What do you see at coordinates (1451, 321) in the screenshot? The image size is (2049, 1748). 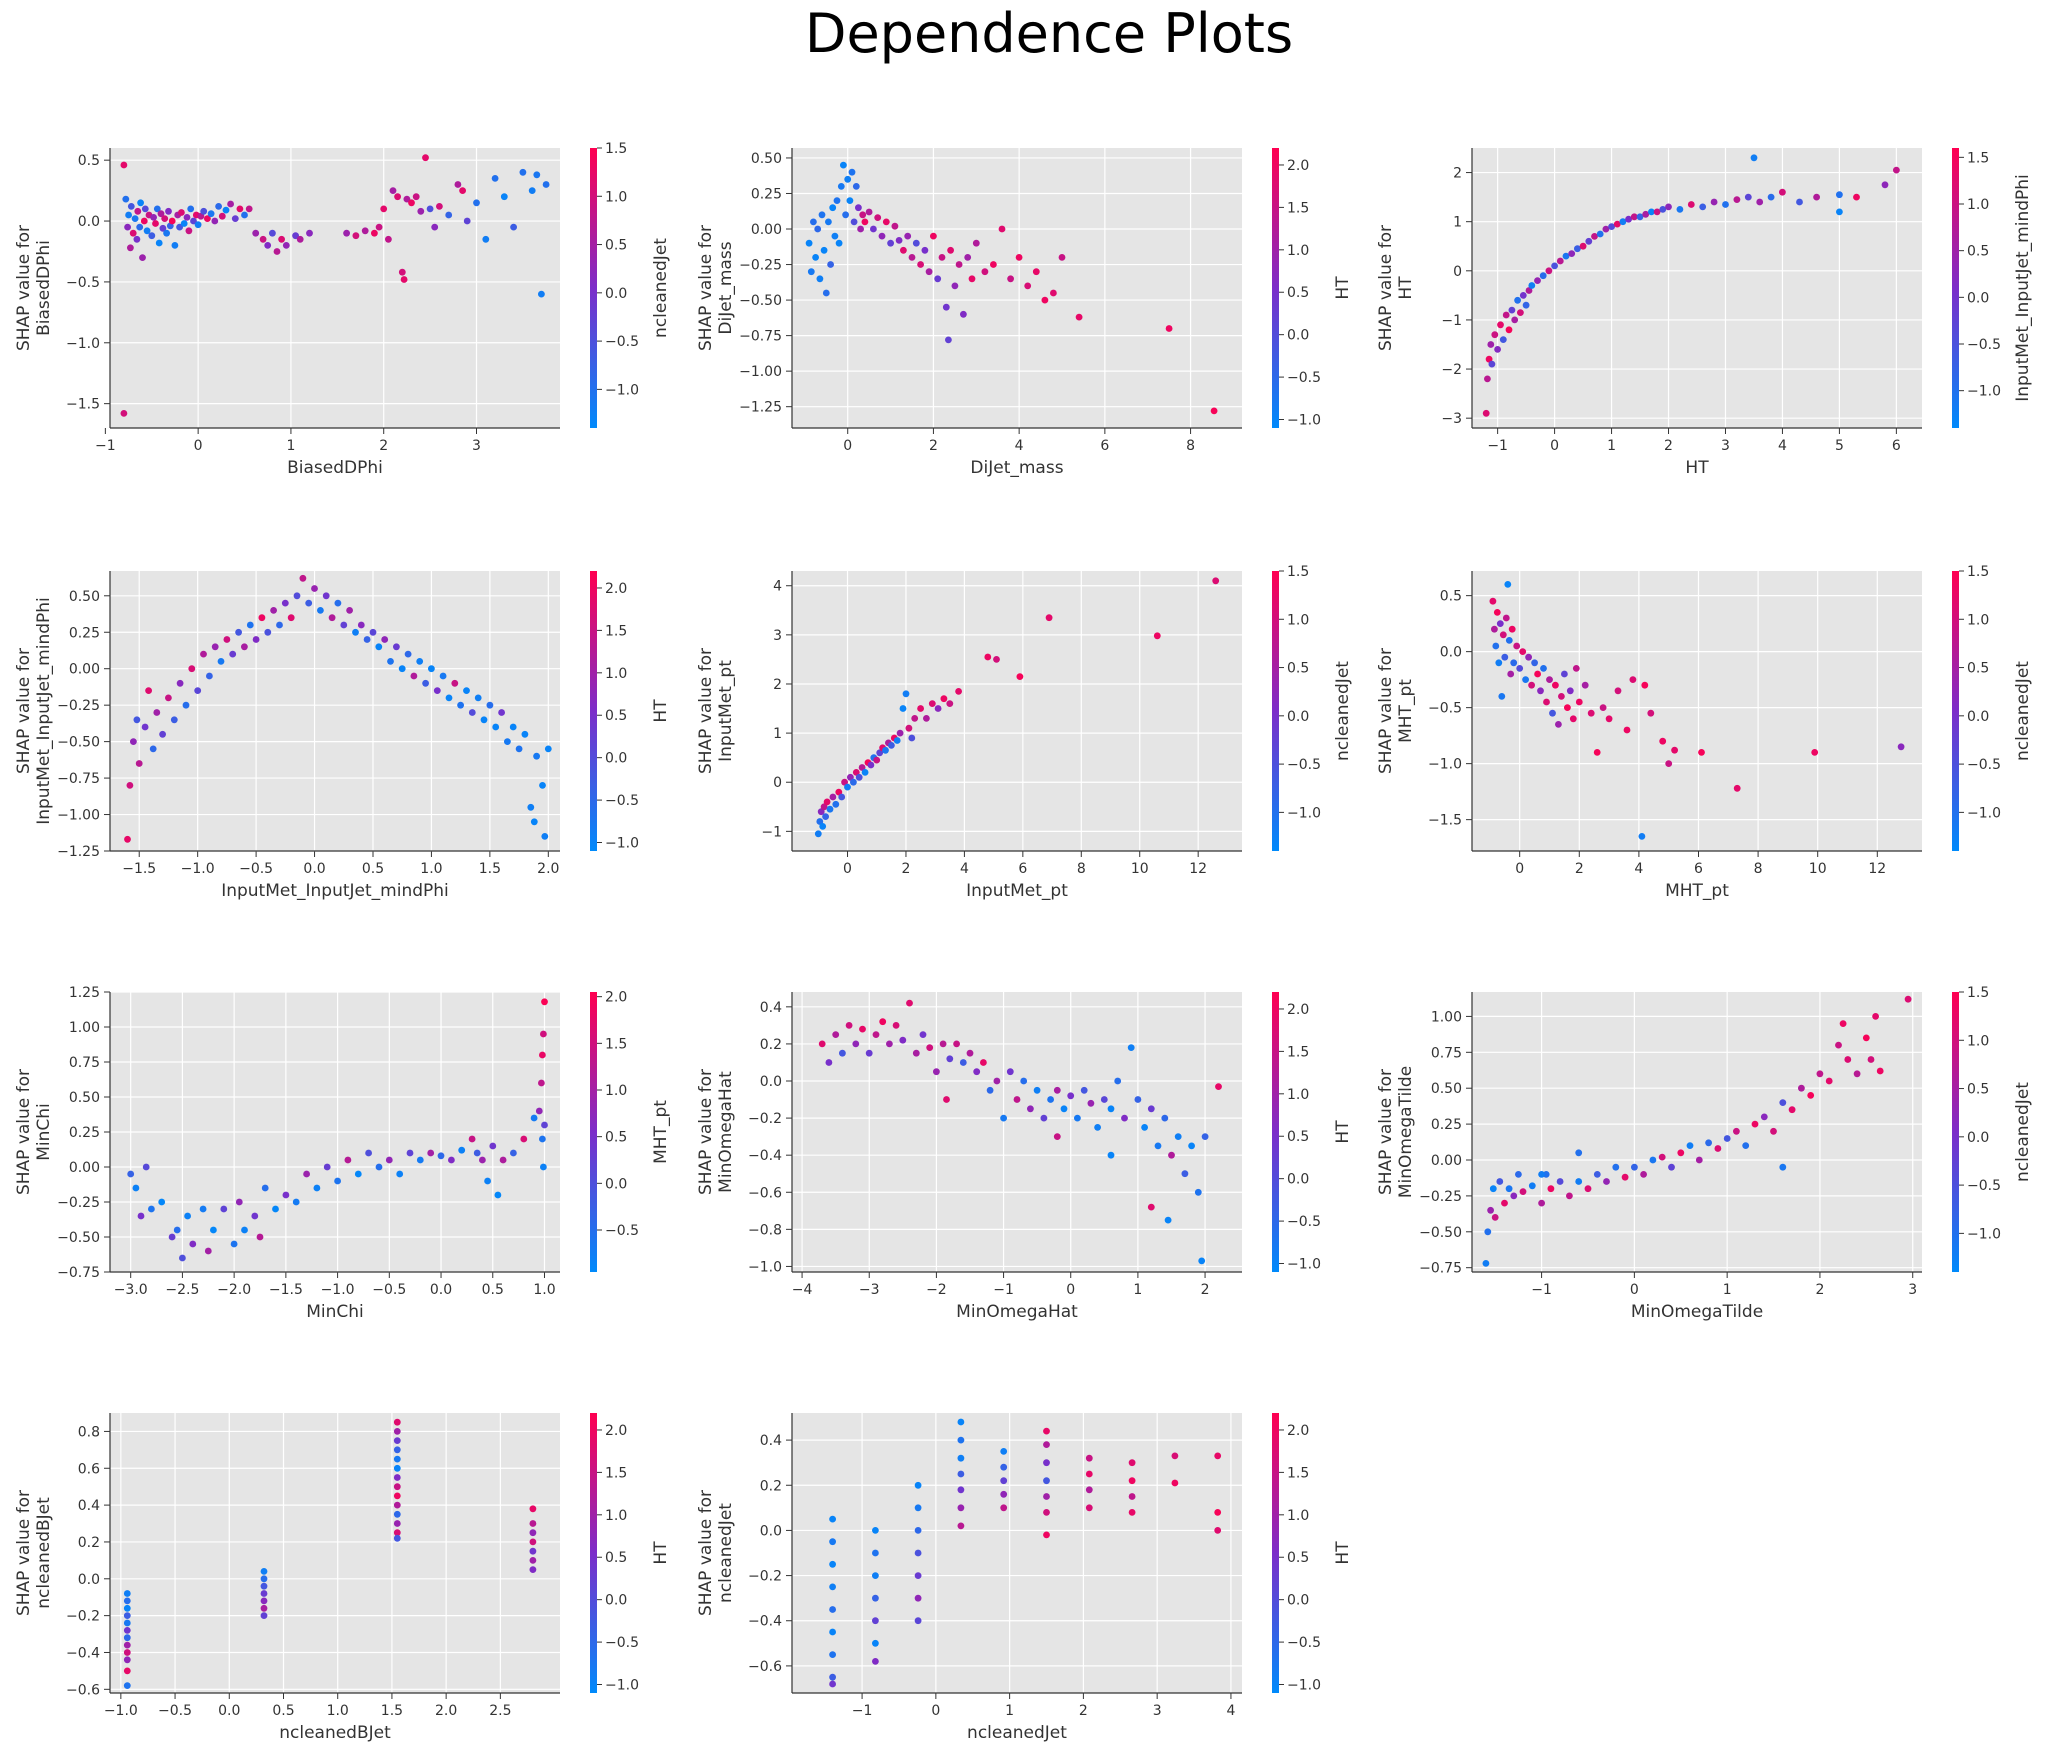 I see `y-tick-label: −1` at bounding box center [1451, 321].